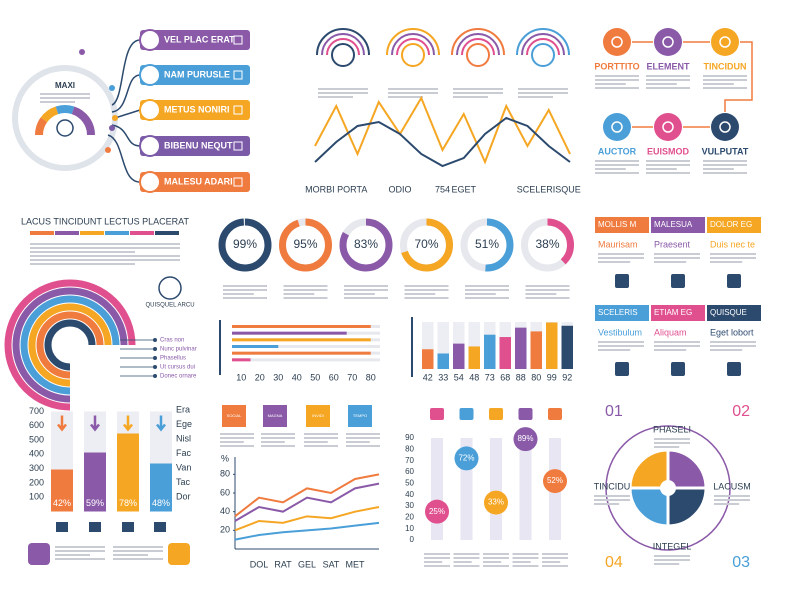  What do you see at coordinates (409, 494) in the screenshot?
I see `y-tick-label: 40` at bounding box center [409, 494].